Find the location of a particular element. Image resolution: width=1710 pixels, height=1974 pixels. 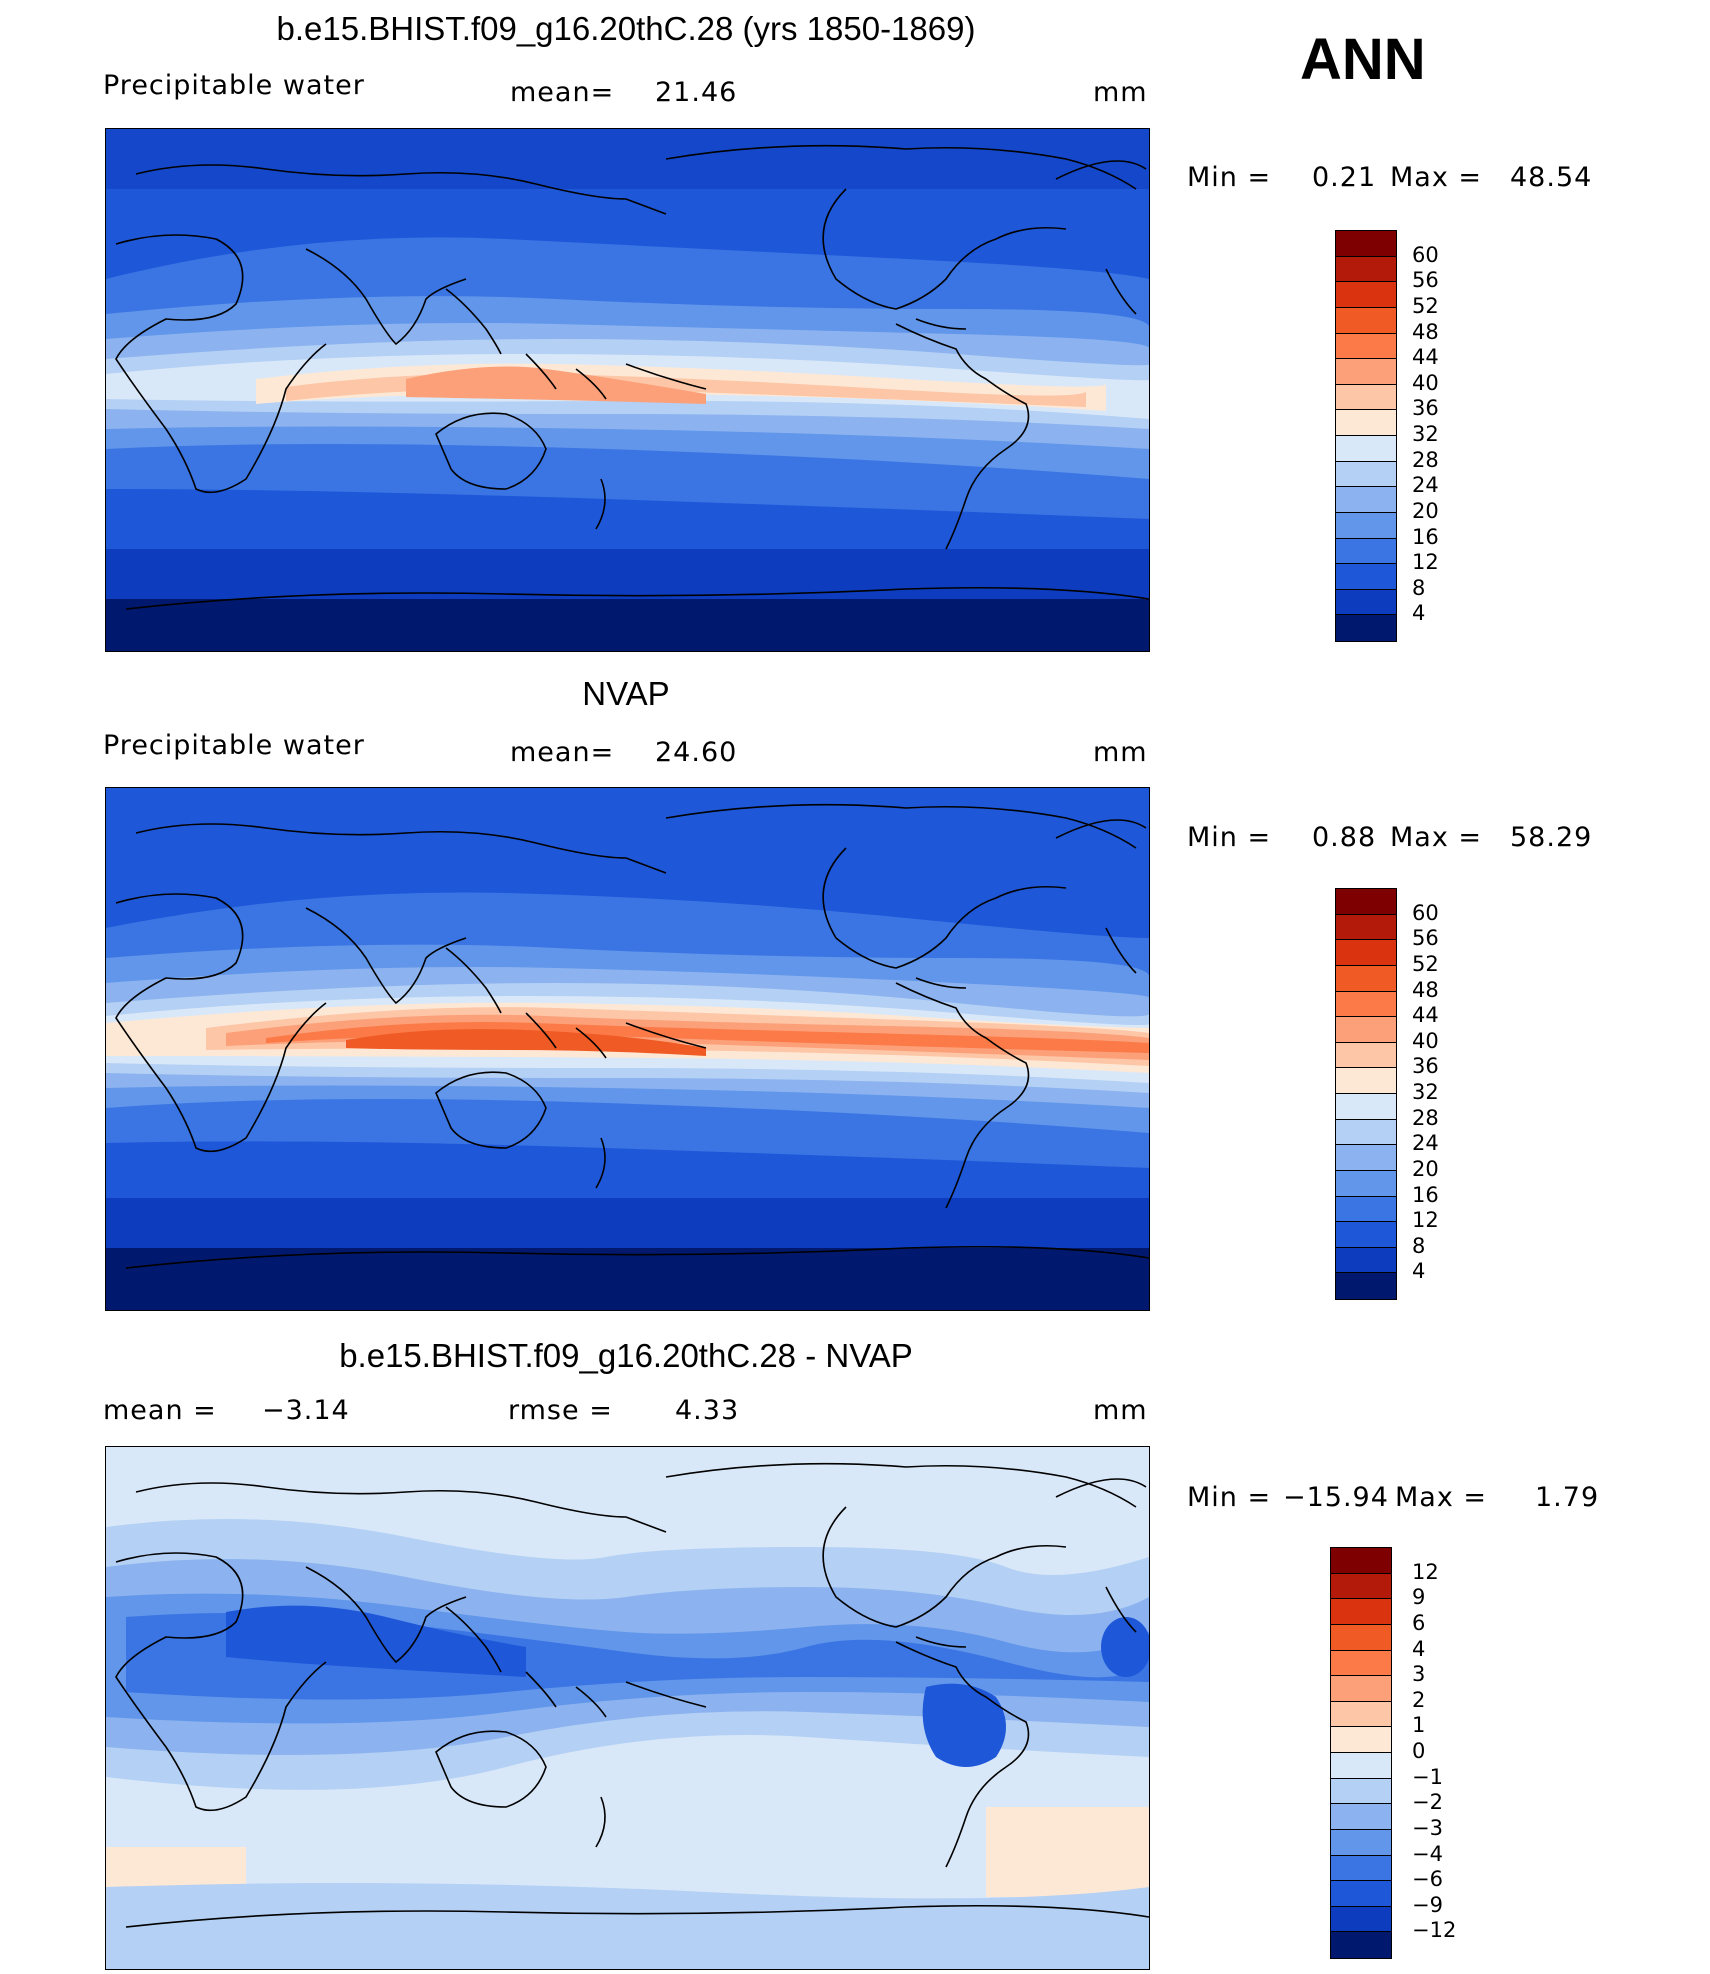

colorbar-tick-label: −3 is located at coordinates (1427, 1827).